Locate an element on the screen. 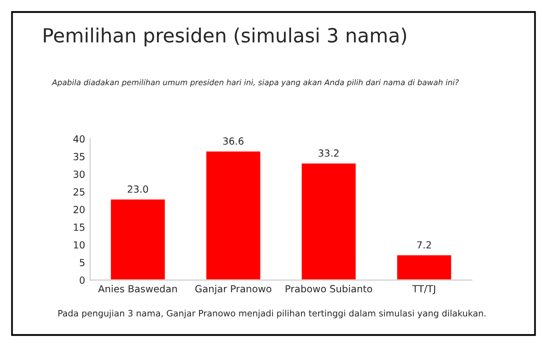 This screenshot has width=543, height=347. text: Pada pengujian 3 nama, Ganjar Pranowo menjadi pilihan tertinggi dalam simulasi yang dilakukan. is located at coordinates (272, 314).